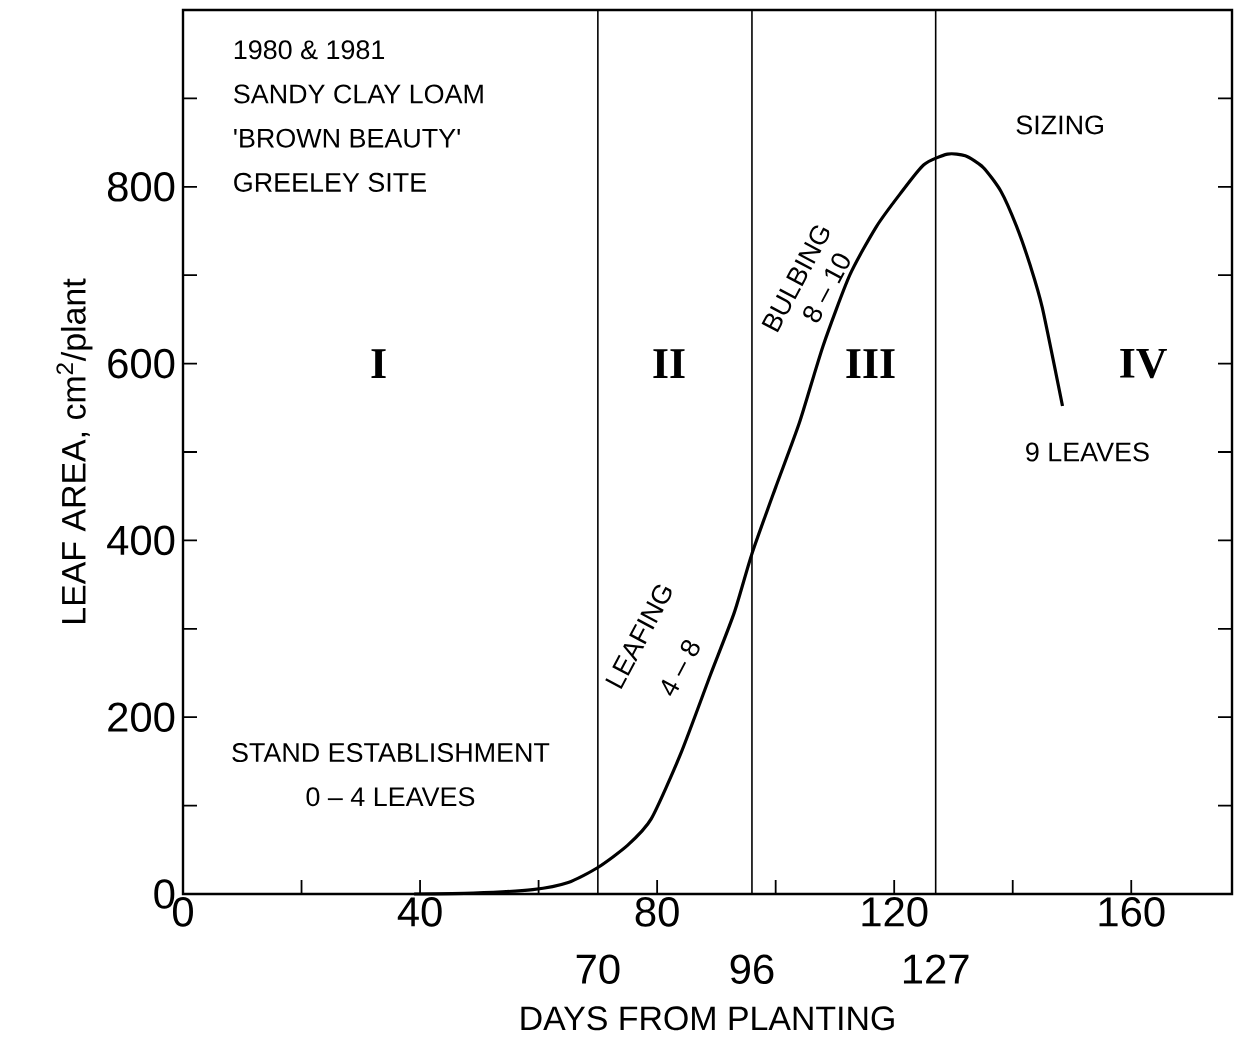 The width and height of the screenshot is (1235, 1054). Describe the element at coordinates (598, 969) in the screenshot. I see `ref-line-label: 70` at that location.